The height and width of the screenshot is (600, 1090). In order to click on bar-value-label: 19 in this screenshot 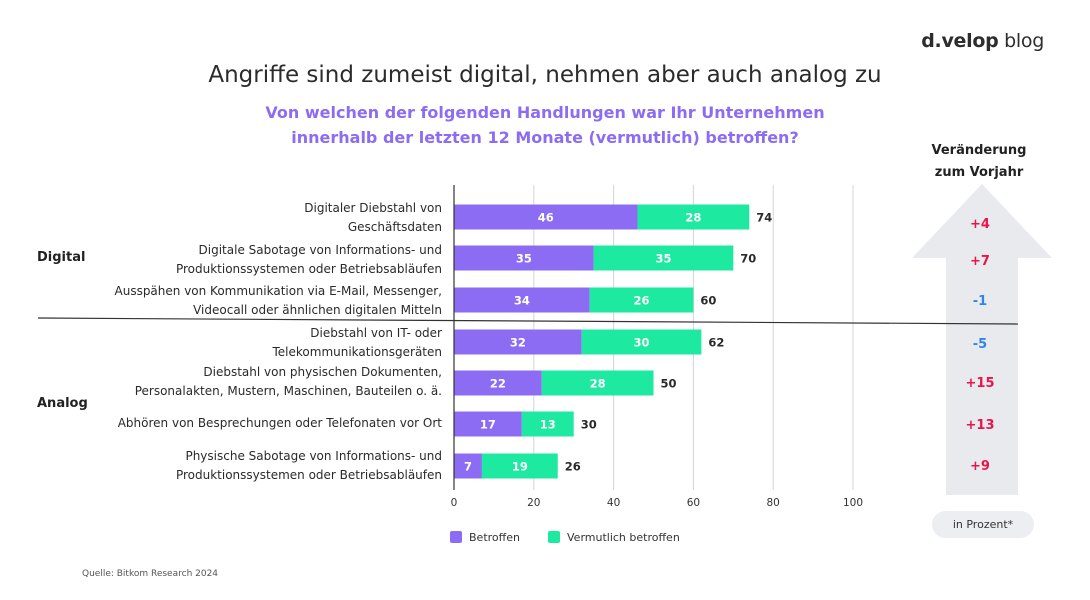, I will do `click(520, 467)`.